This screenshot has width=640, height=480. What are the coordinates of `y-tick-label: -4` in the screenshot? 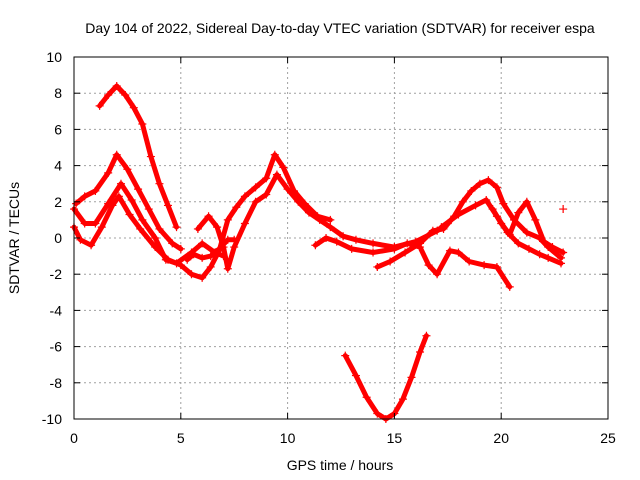 It's located at (56, 310).